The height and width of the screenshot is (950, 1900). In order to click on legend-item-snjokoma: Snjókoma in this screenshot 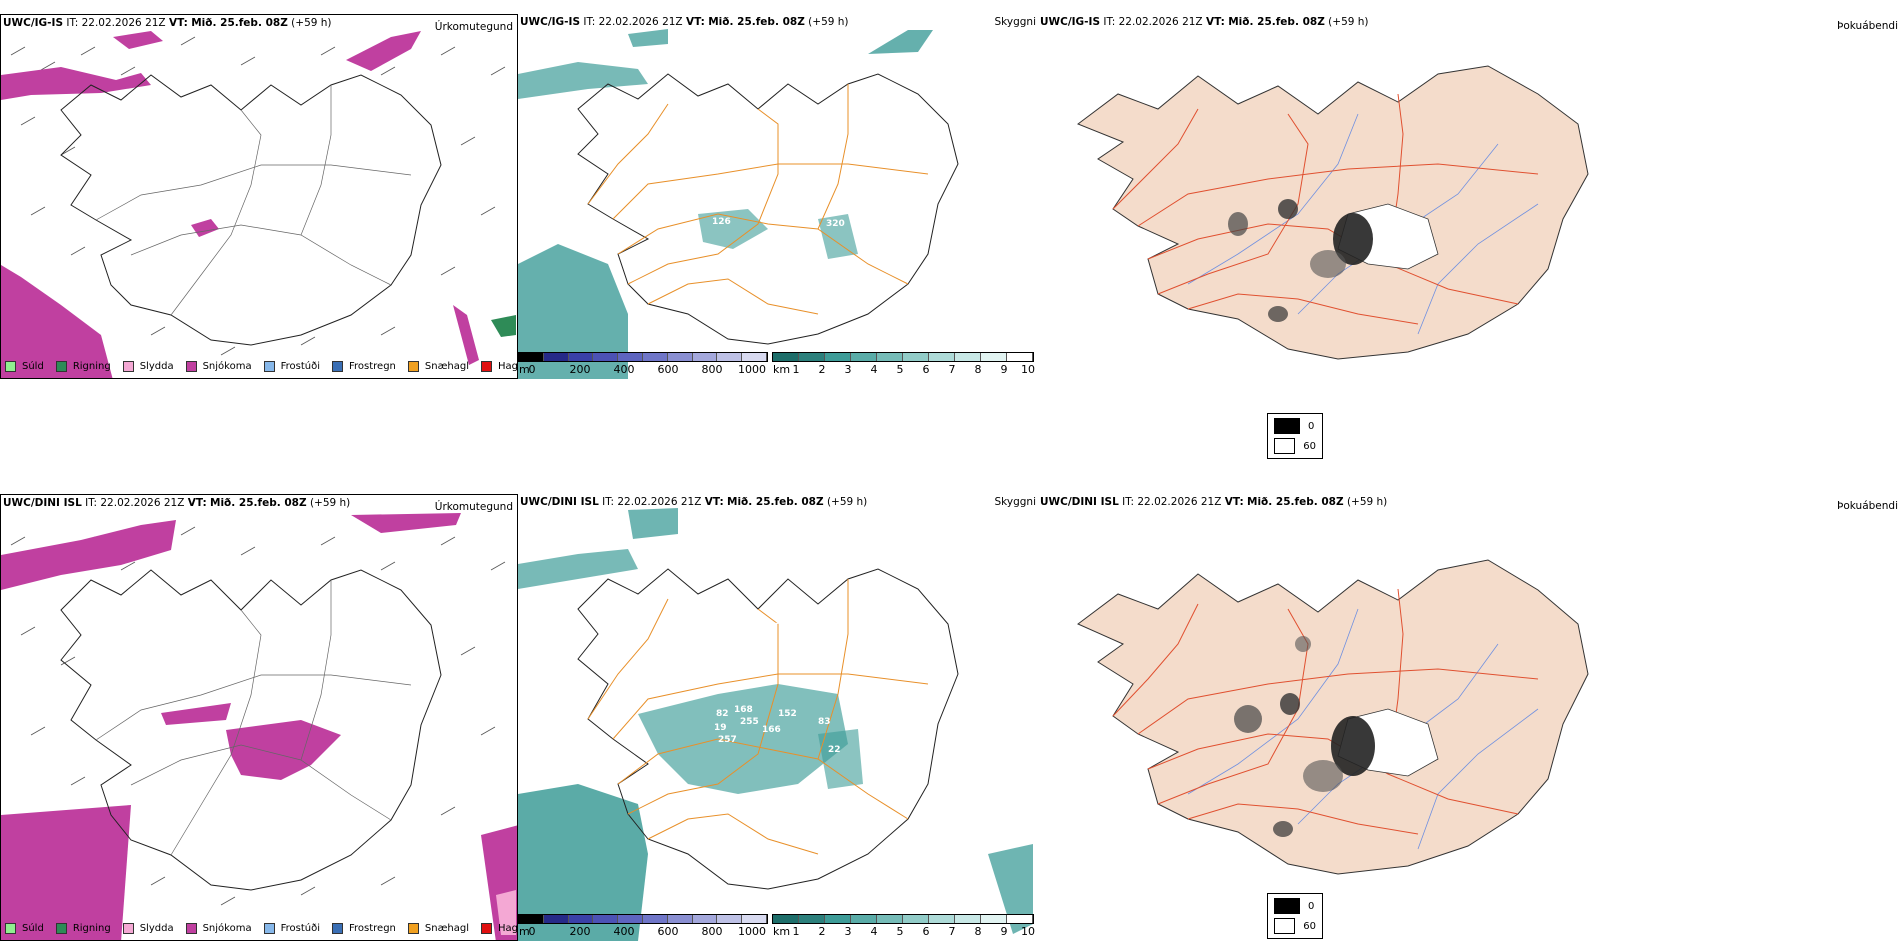, I will do `click(218, 928)`.